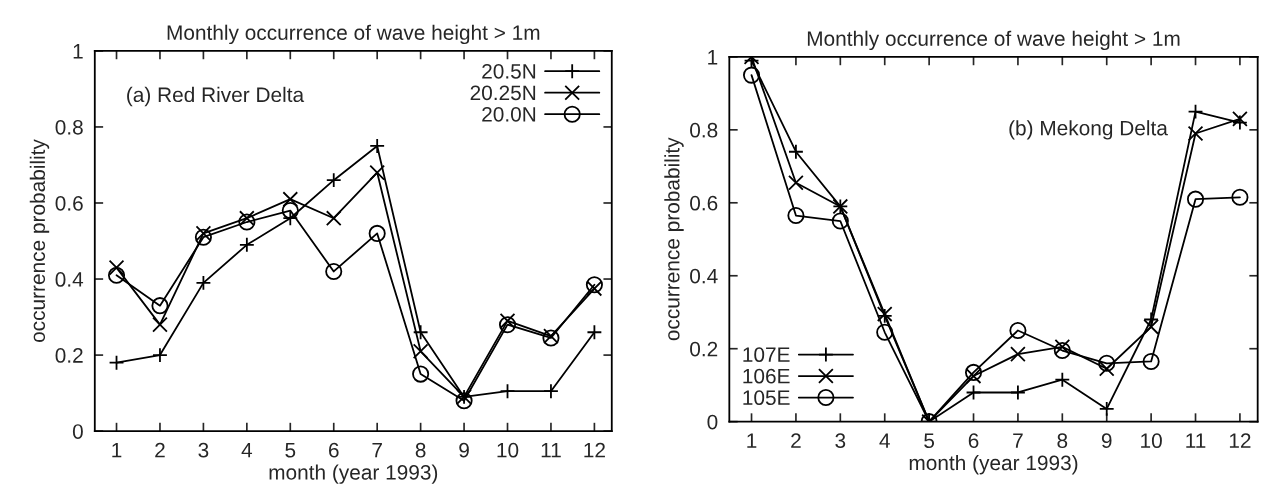 This screenshot has width=1264, height=499. What do you see at coordinates (216, 96) in the screenshot?
I see `annotation: (a) Red River Delta` at bounding box center [216, 96].